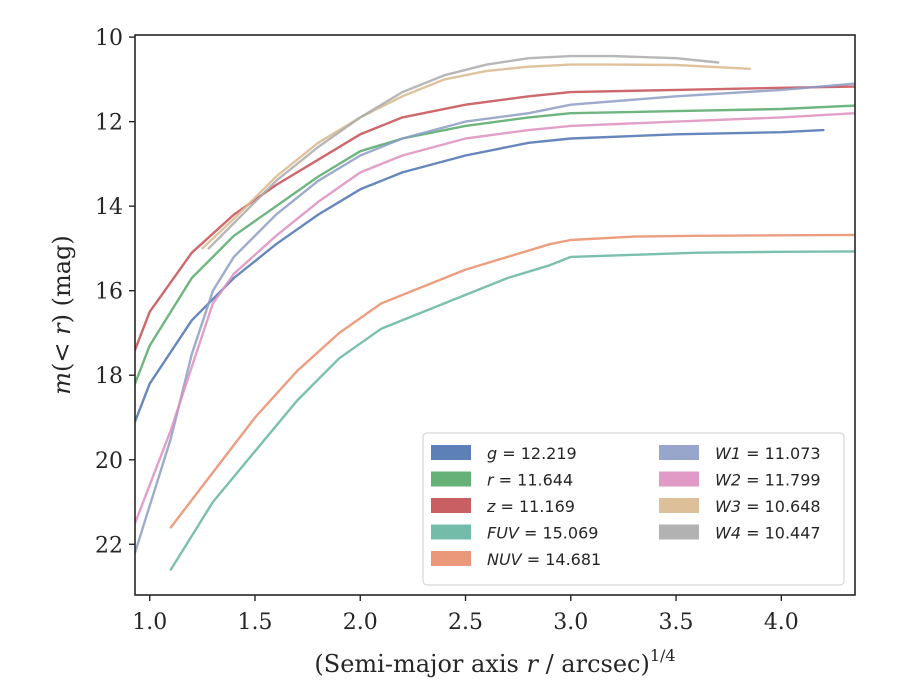  I want to click on legend-swatch-g, so click(451, 452).